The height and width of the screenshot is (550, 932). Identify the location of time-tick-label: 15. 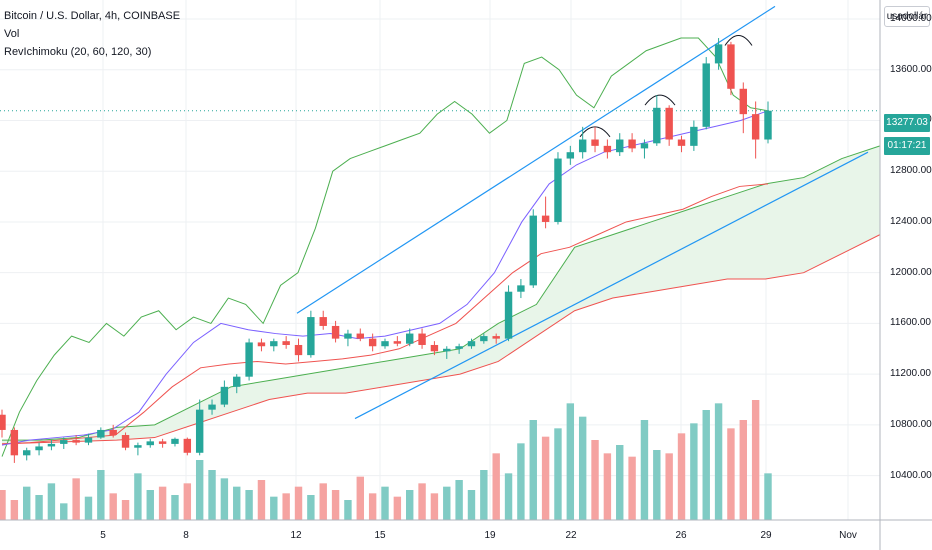
(380, 535).